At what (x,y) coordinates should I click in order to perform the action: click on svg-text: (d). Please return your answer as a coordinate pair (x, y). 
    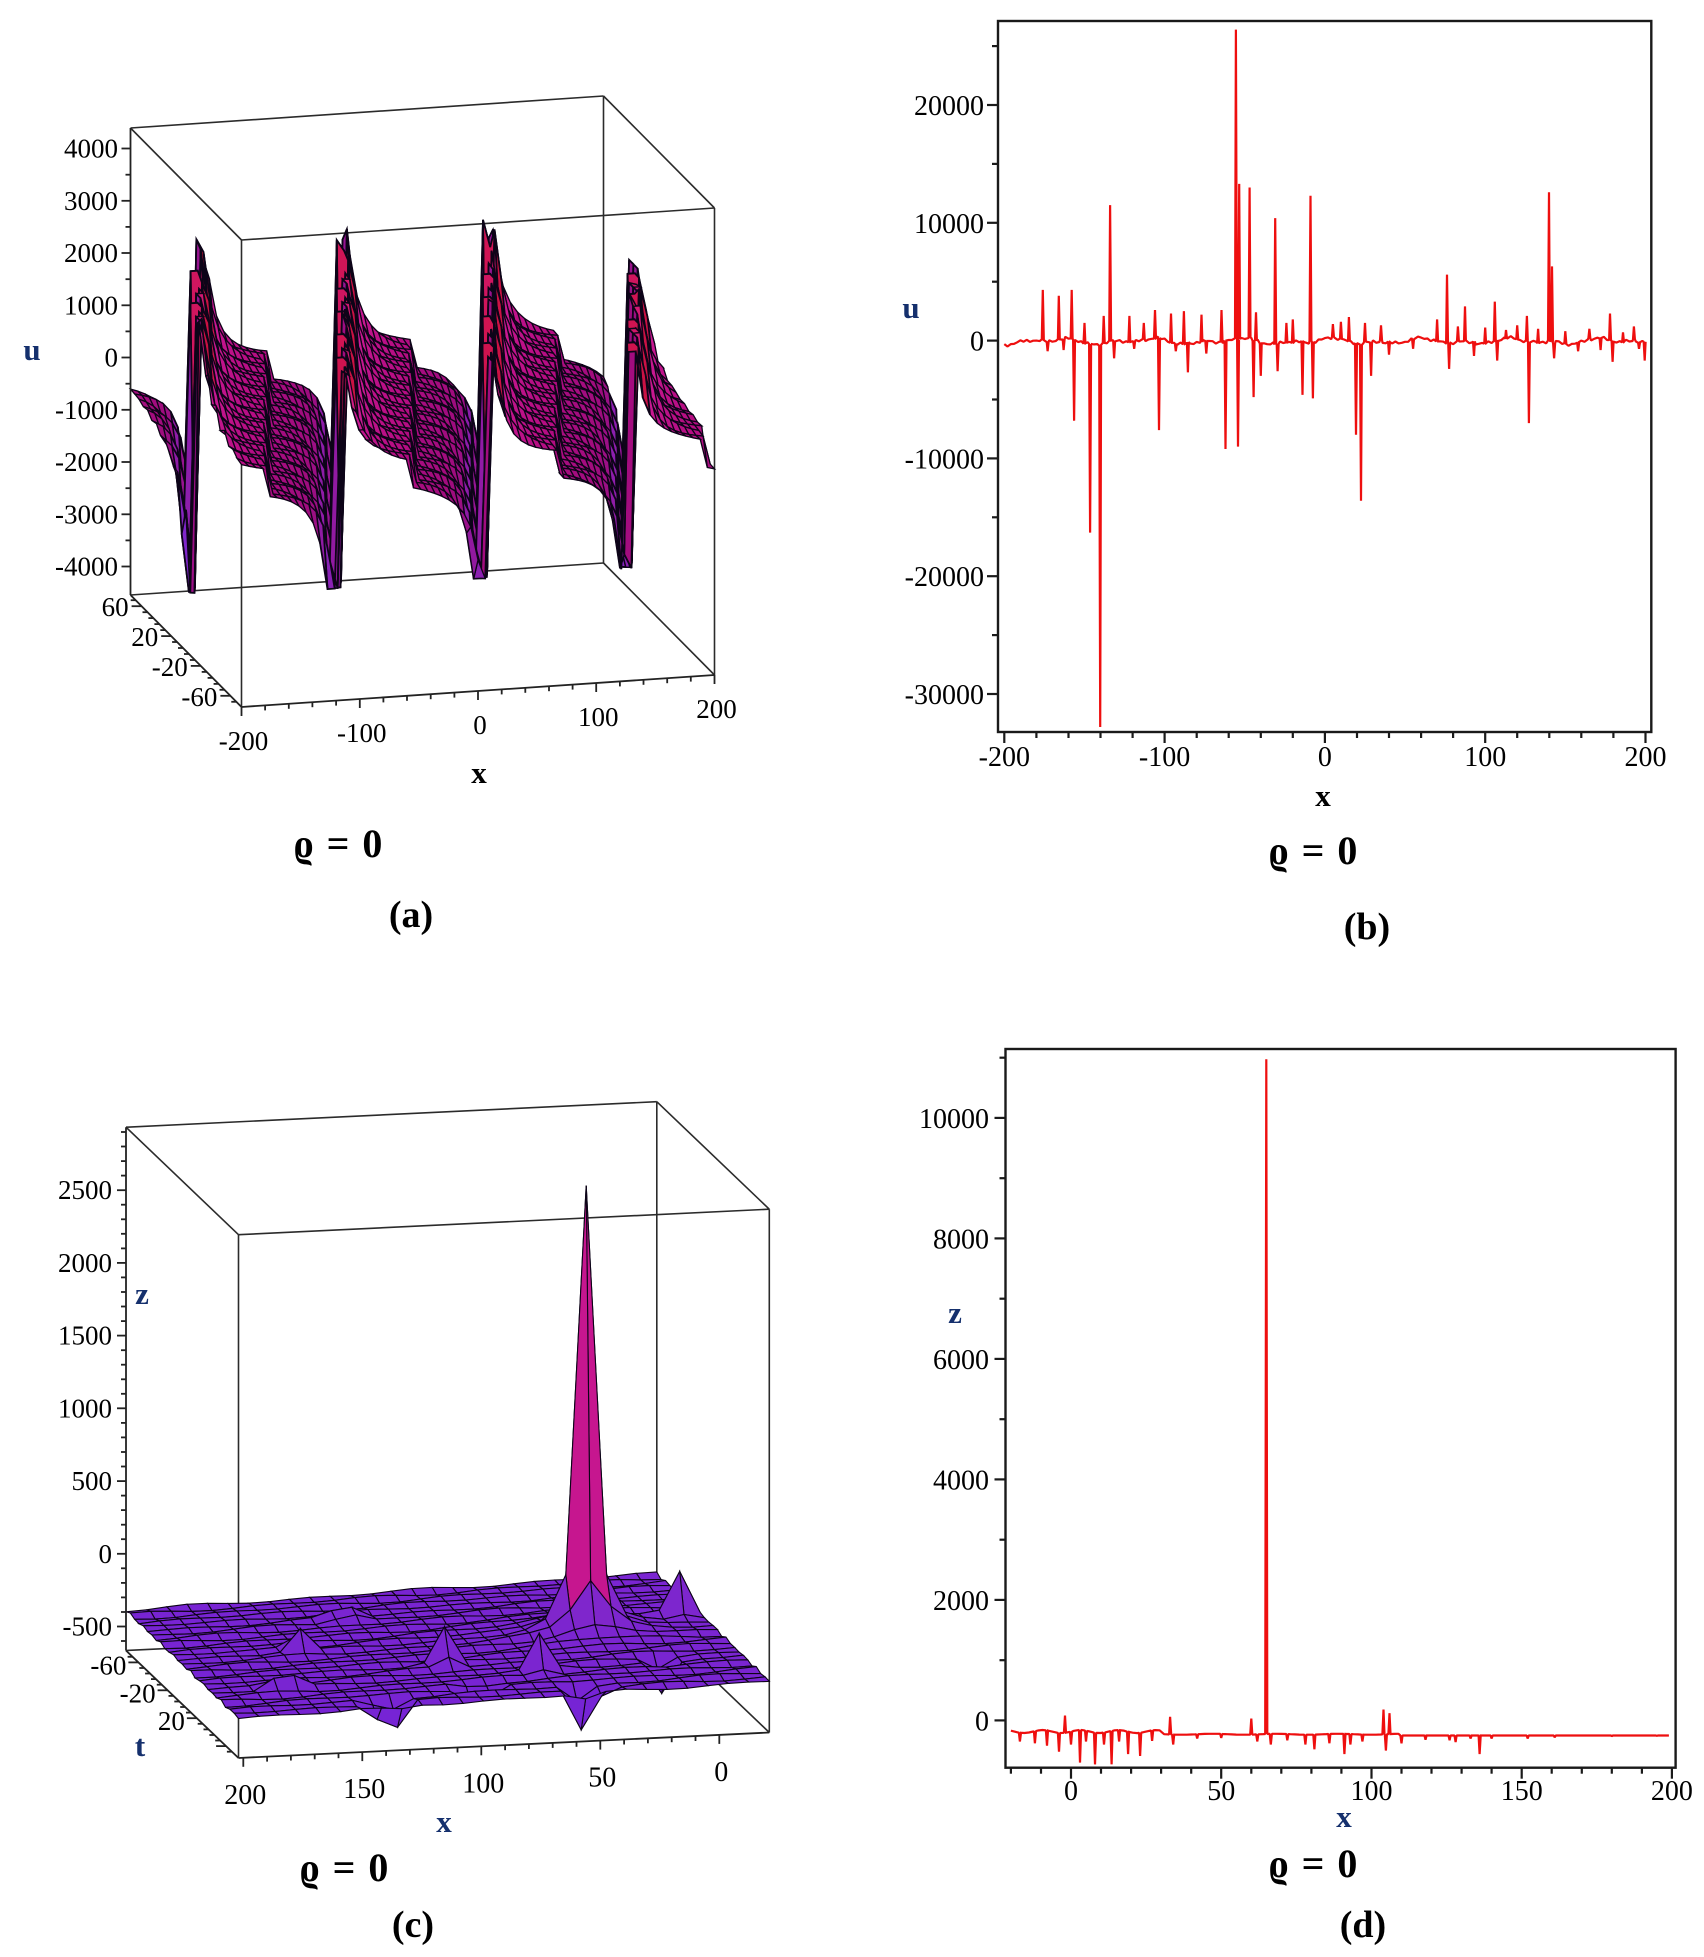
    Looking at the image, I should click on (1363, 1925).